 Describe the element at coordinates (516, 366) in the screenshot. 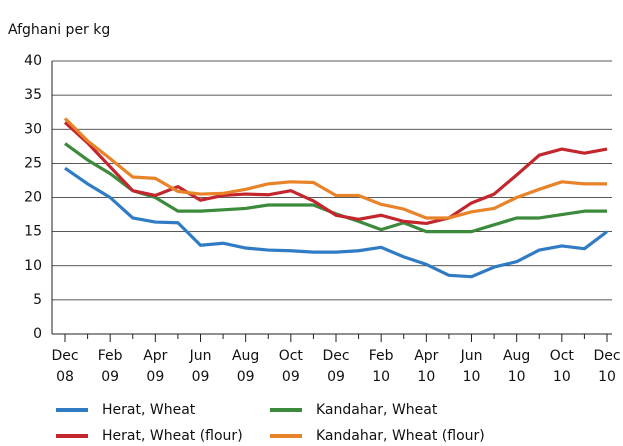

I see `x-tick-label: Aug 10` at that location.